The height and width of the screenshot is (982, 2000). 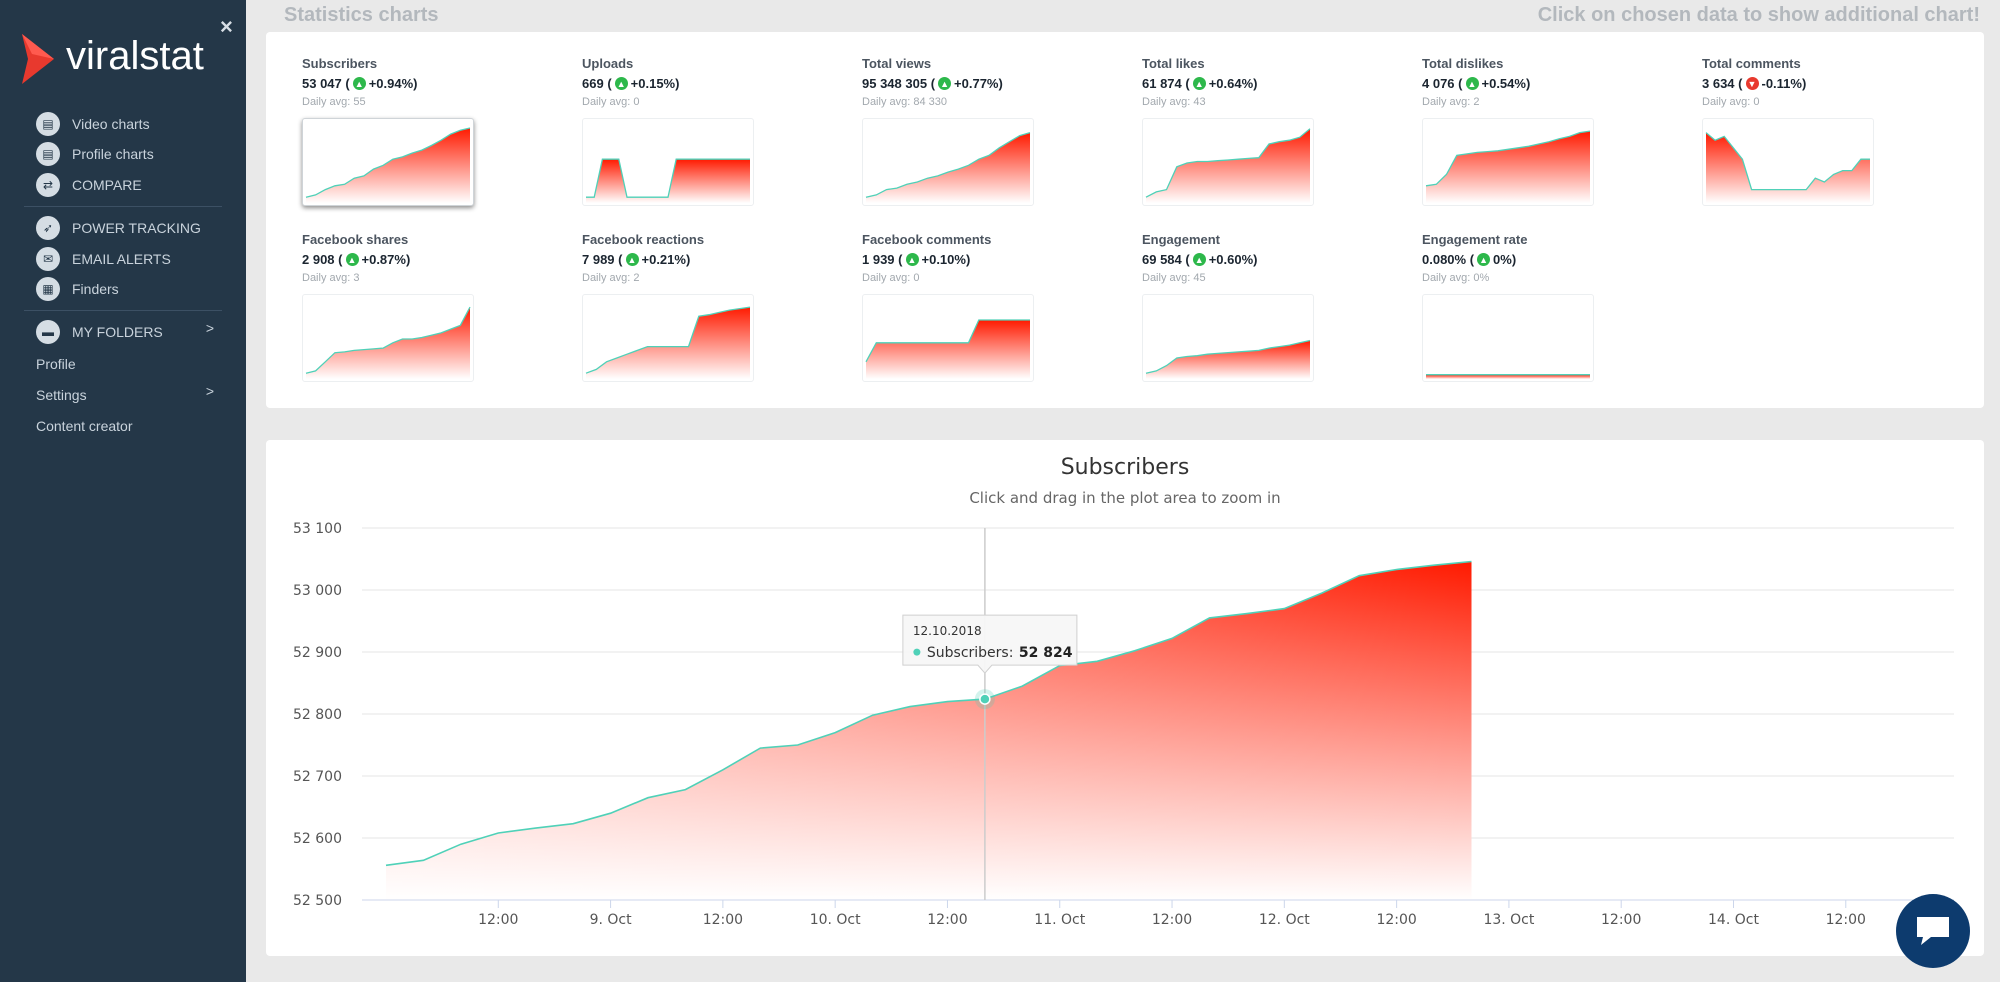 I want to click on sidebar-item-label: MY FOLDERS, so click(x=117, y=332).